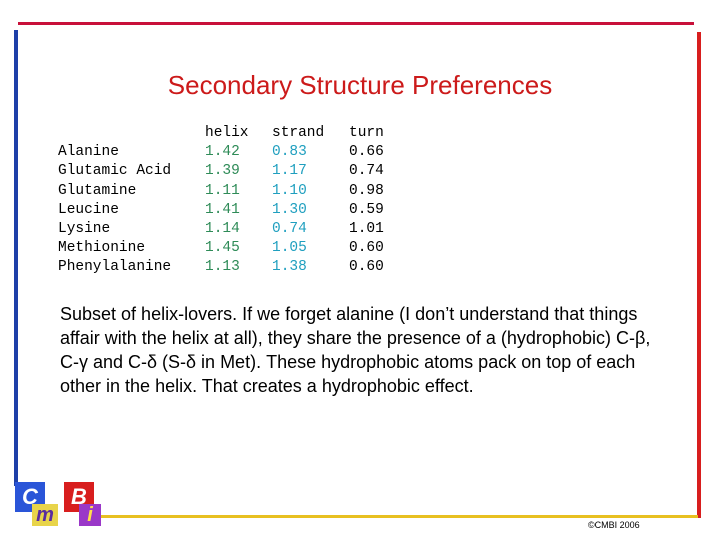  What do you see at coordinates (97, 190) in the screenshot?
I see `cell-name: Glutamine` at bounding box center [97, 190].